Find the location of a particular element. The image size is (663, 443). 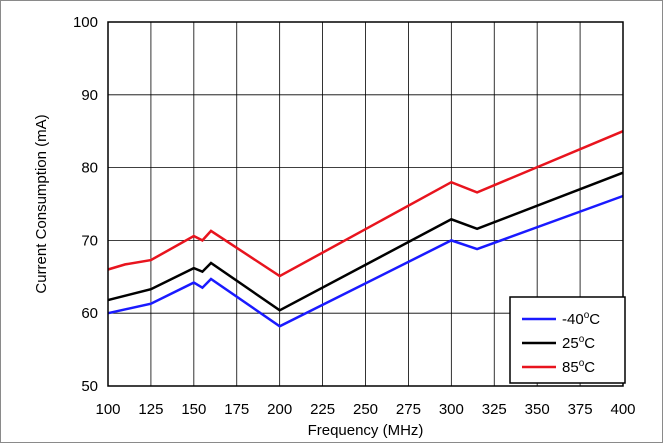

x-tick-label: 100 is located at coordinates (107, 409).